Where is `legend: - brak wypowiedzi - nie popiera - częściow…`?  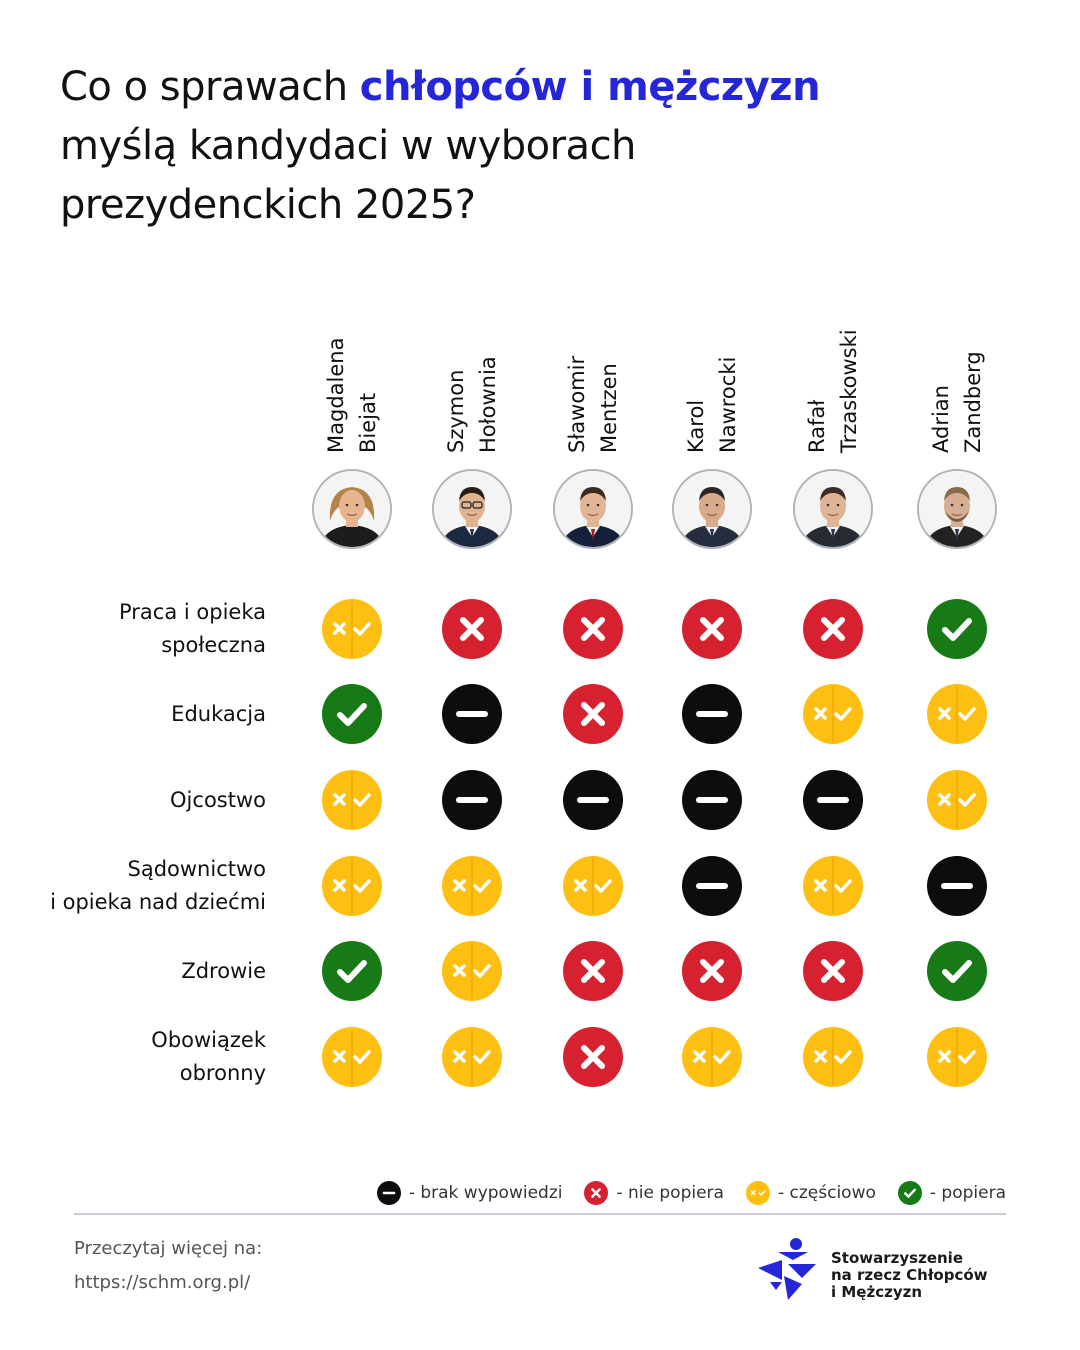 legend: - brak wypowiedzi - nie popiera - częściow… is located at coordinates (680, 1193).